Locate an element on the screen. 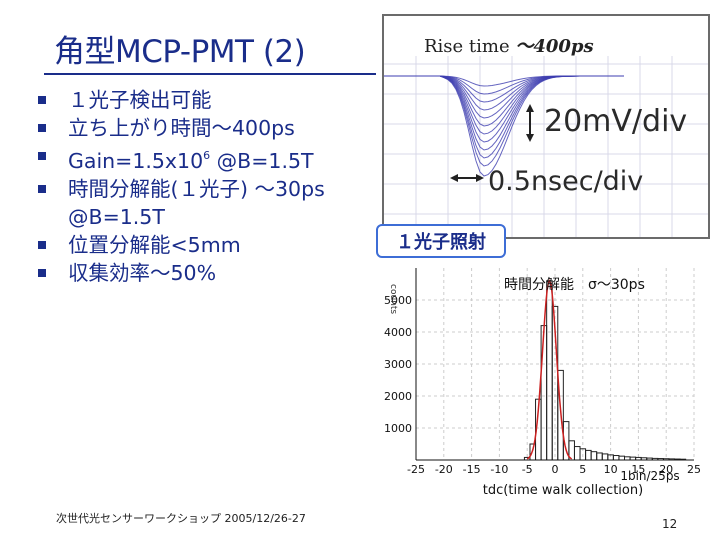 This screenshot has height=540, width=720. scope-waveforms is located at coordinates (504, 126).